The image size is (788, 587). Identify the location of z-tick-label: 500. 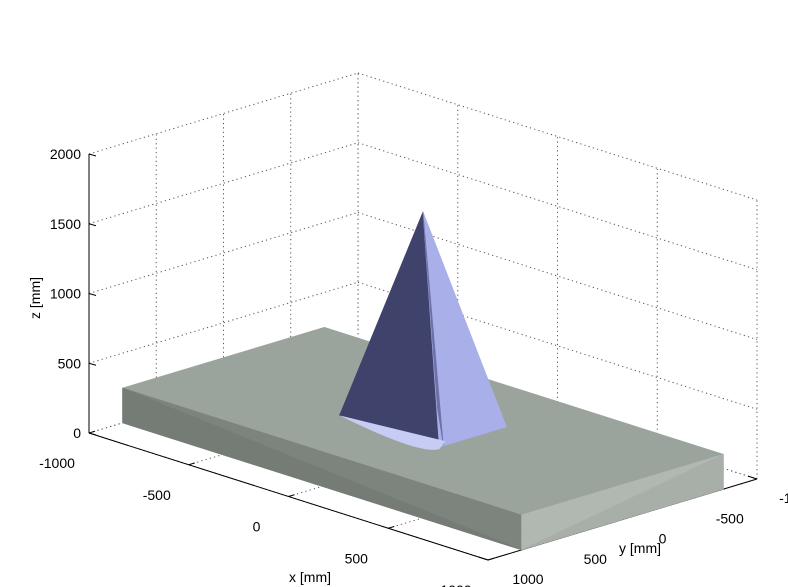
(70, 363).